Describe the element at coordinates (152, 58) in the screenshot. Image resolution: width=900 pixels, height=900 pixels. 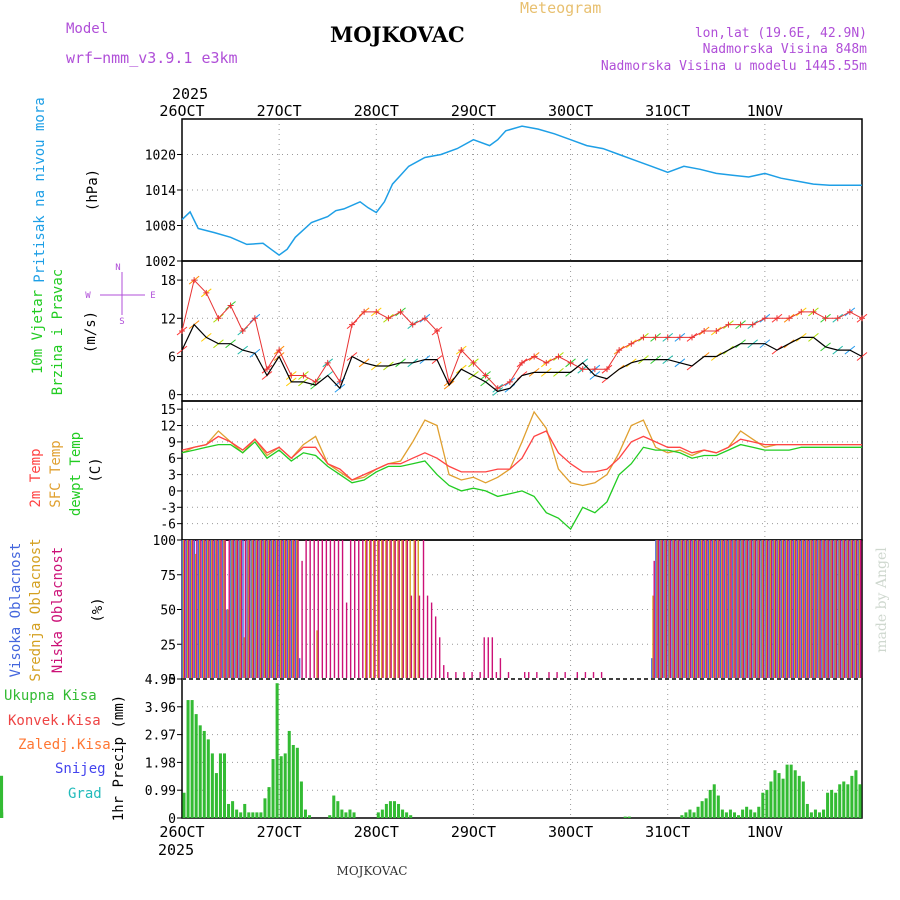
I see `model-name: wrf−nmm_v3.9.1 e3km` at that location.